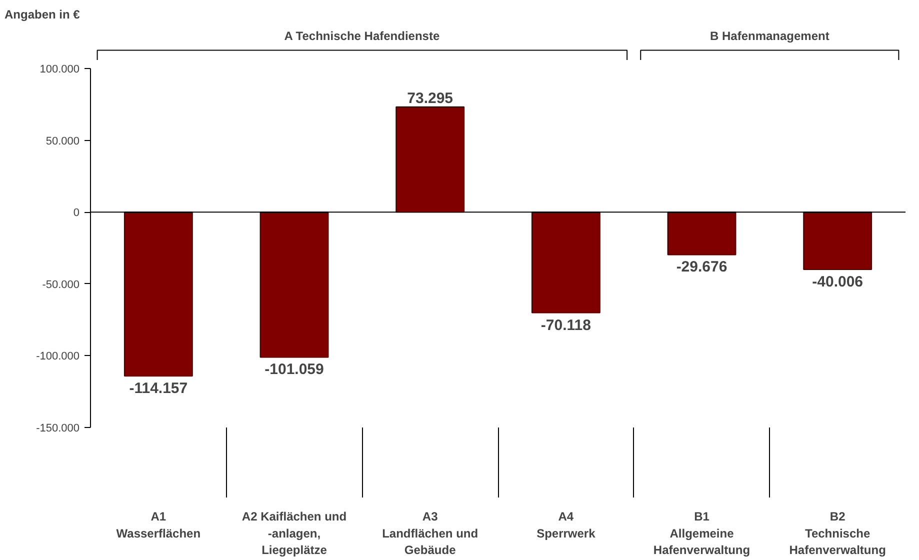  I want to click on data-label: -29.676, so click(702, 267).